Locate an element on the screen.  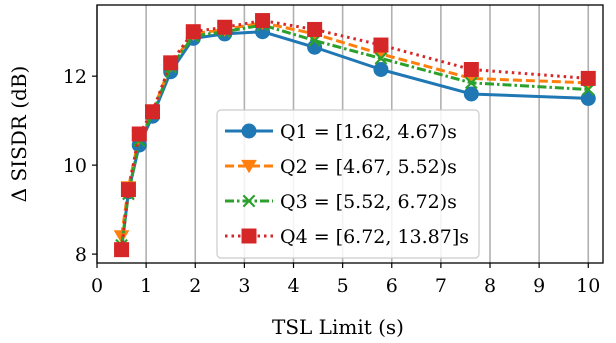
x-tick-label: 6 is located at coordinates (392, 286).